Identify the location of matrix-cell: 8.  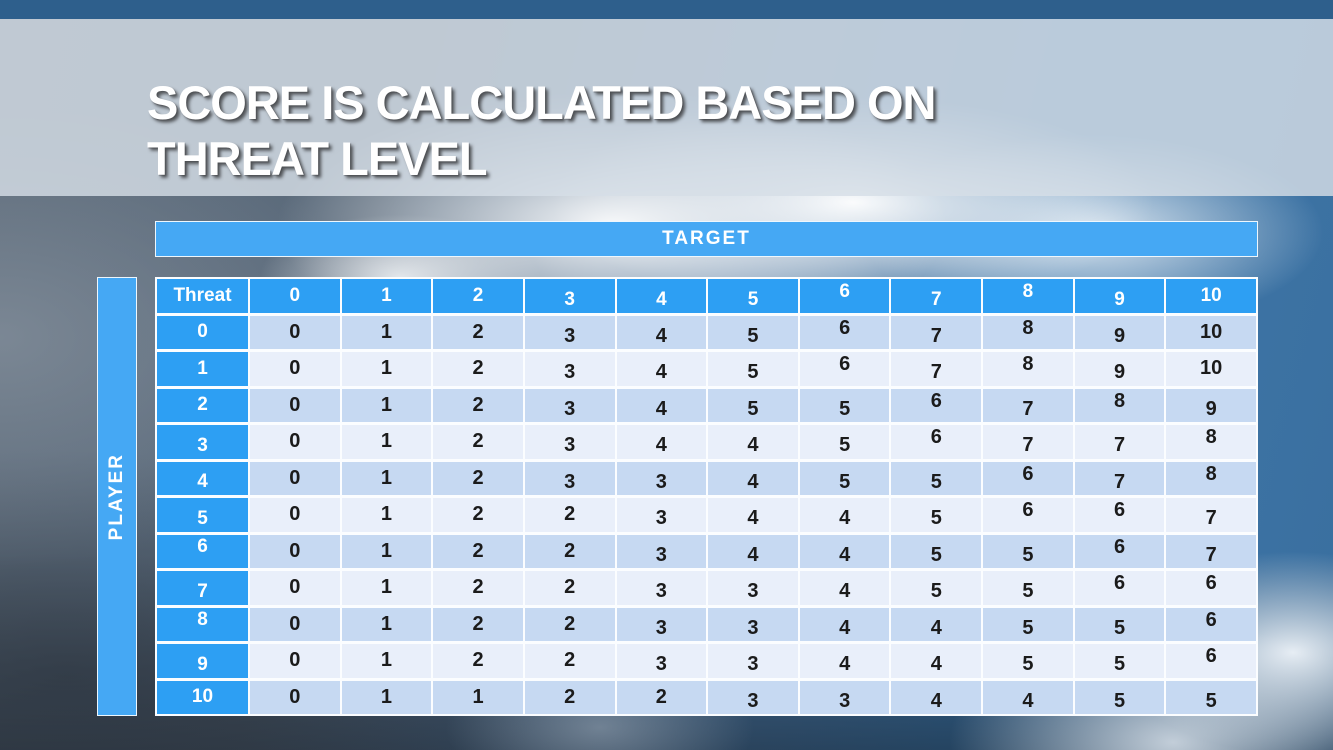
(1028, 369).